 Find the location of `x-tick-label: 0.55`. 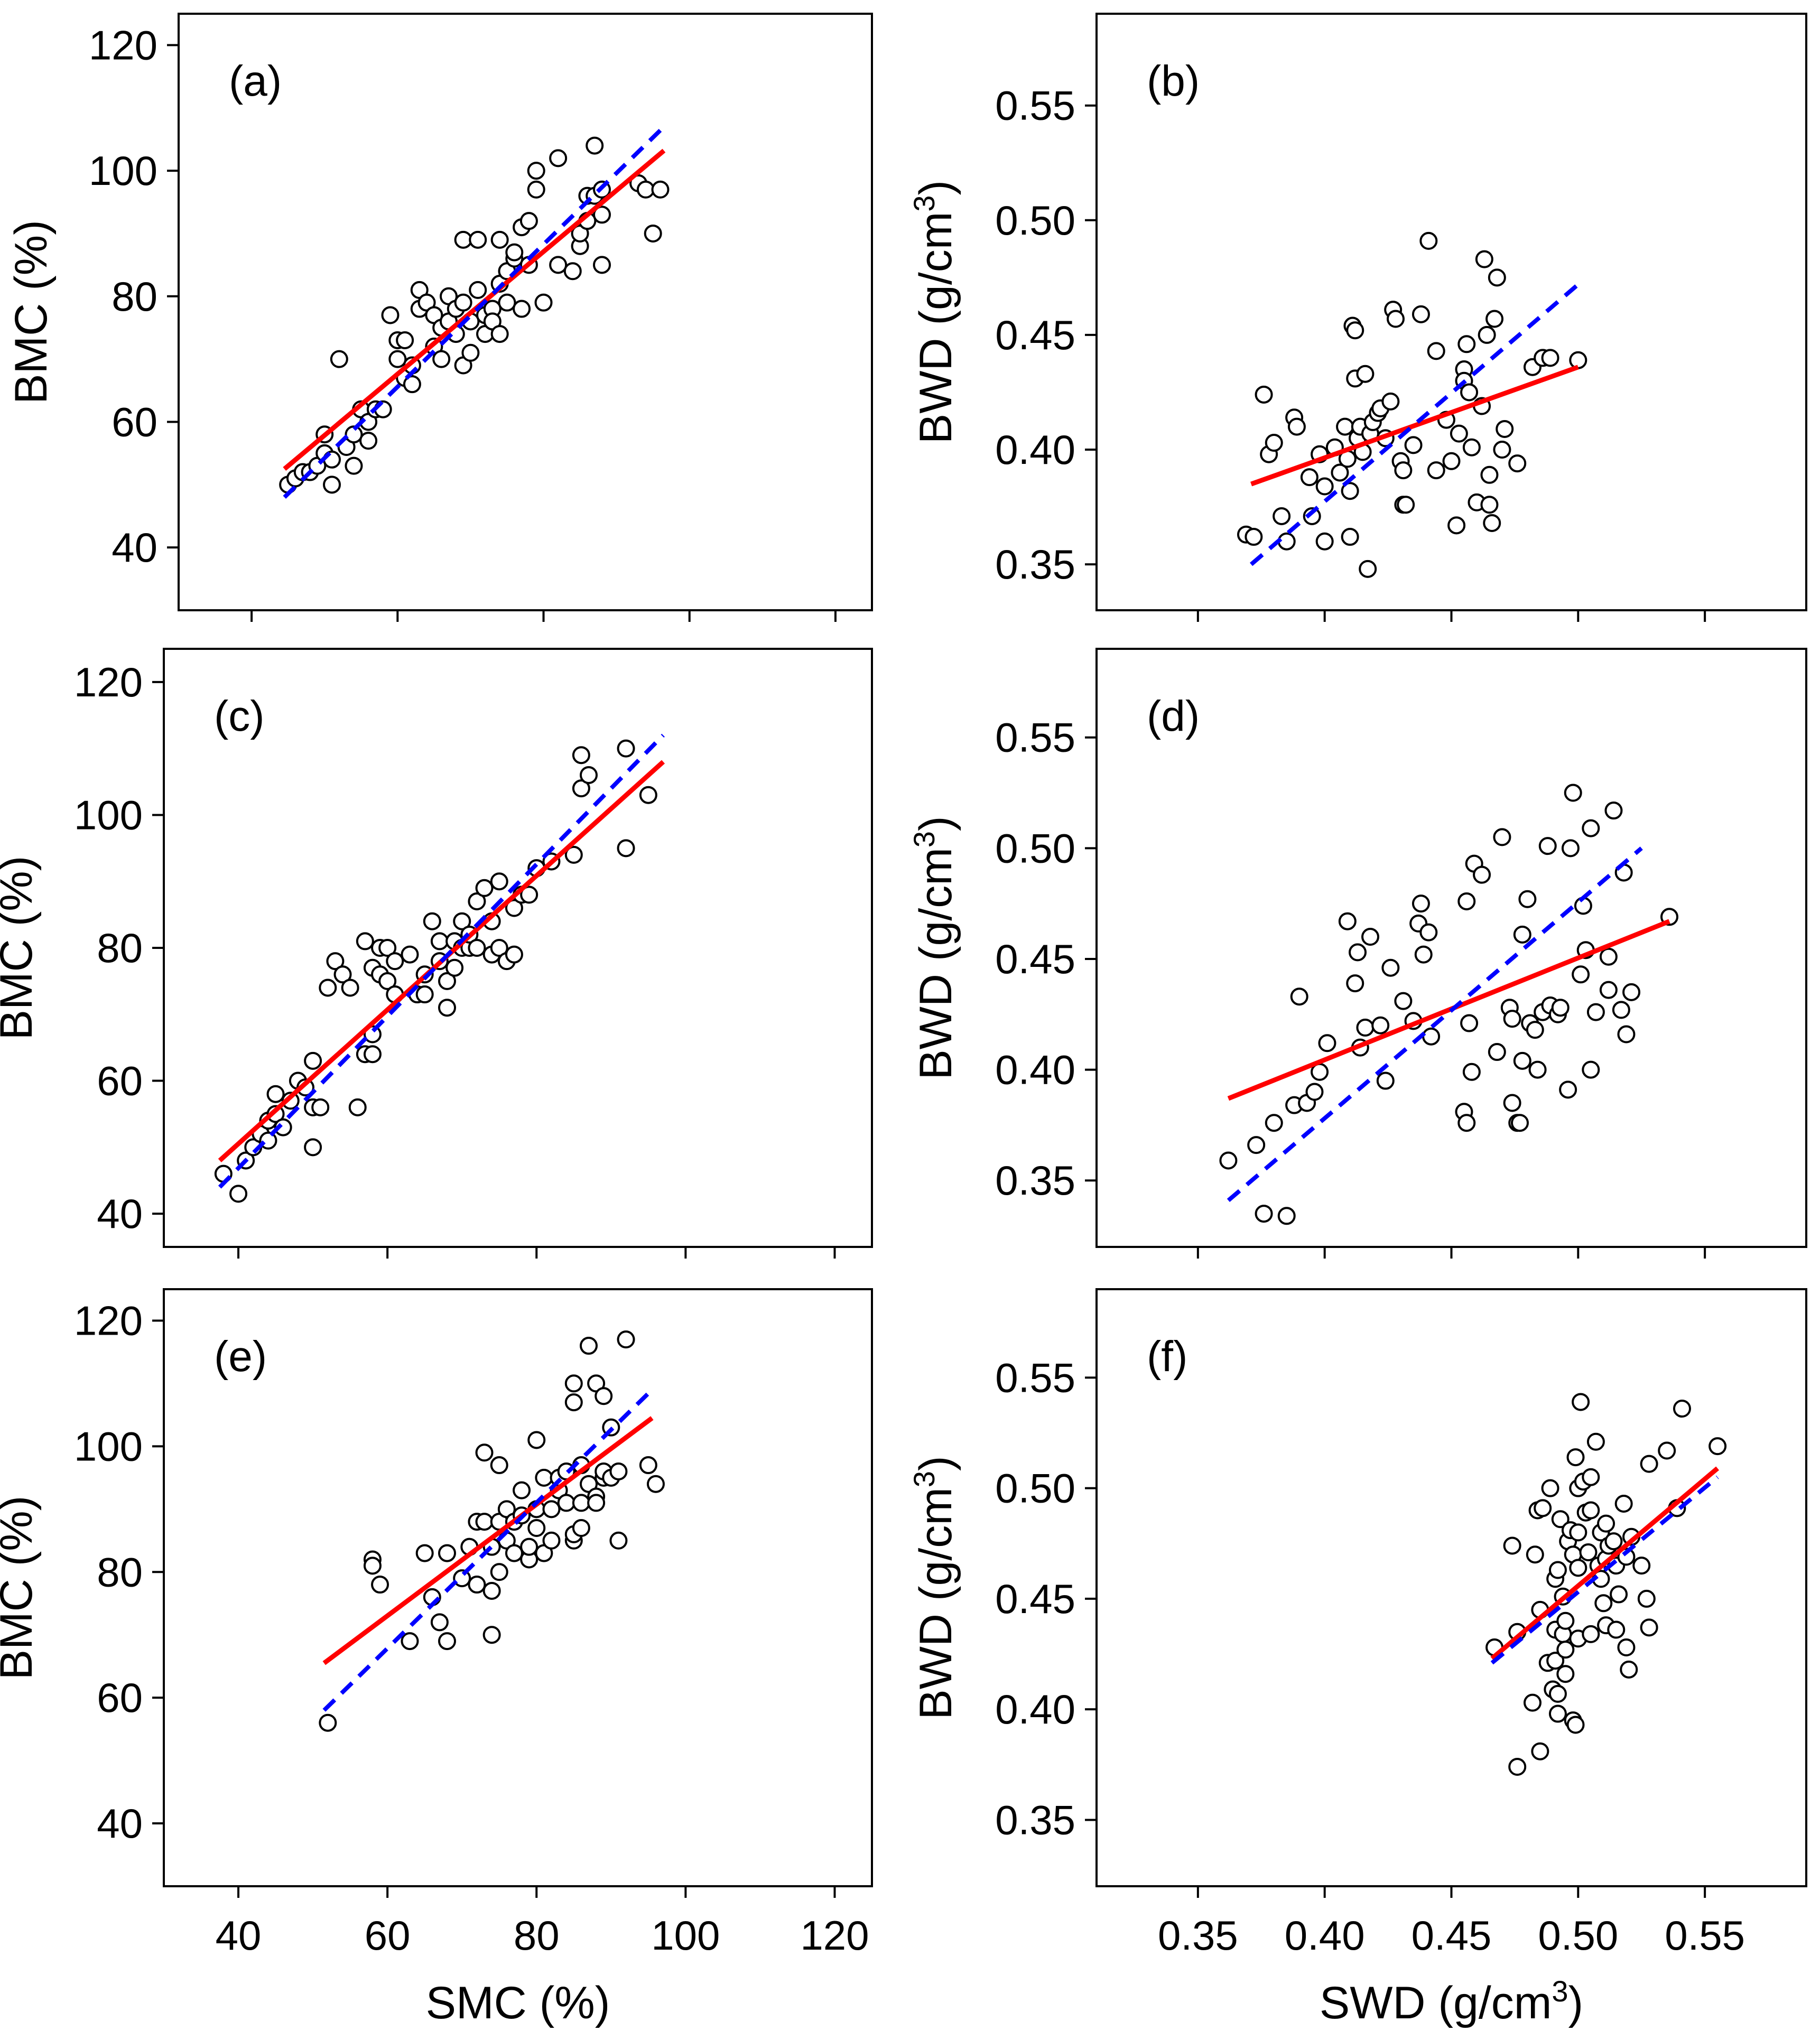

x-tick-label: 0.55 is located at coordinates (1705, 1936).